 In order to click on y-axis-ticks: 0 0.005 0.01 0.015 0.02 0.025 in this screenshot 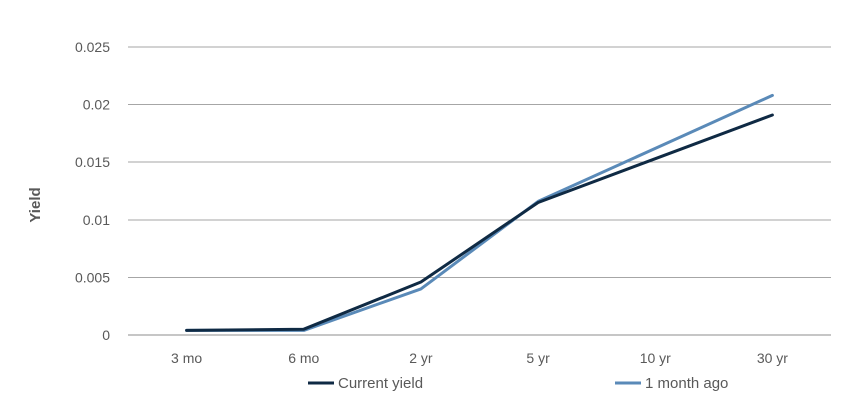, I will do `click(92, 191)`.